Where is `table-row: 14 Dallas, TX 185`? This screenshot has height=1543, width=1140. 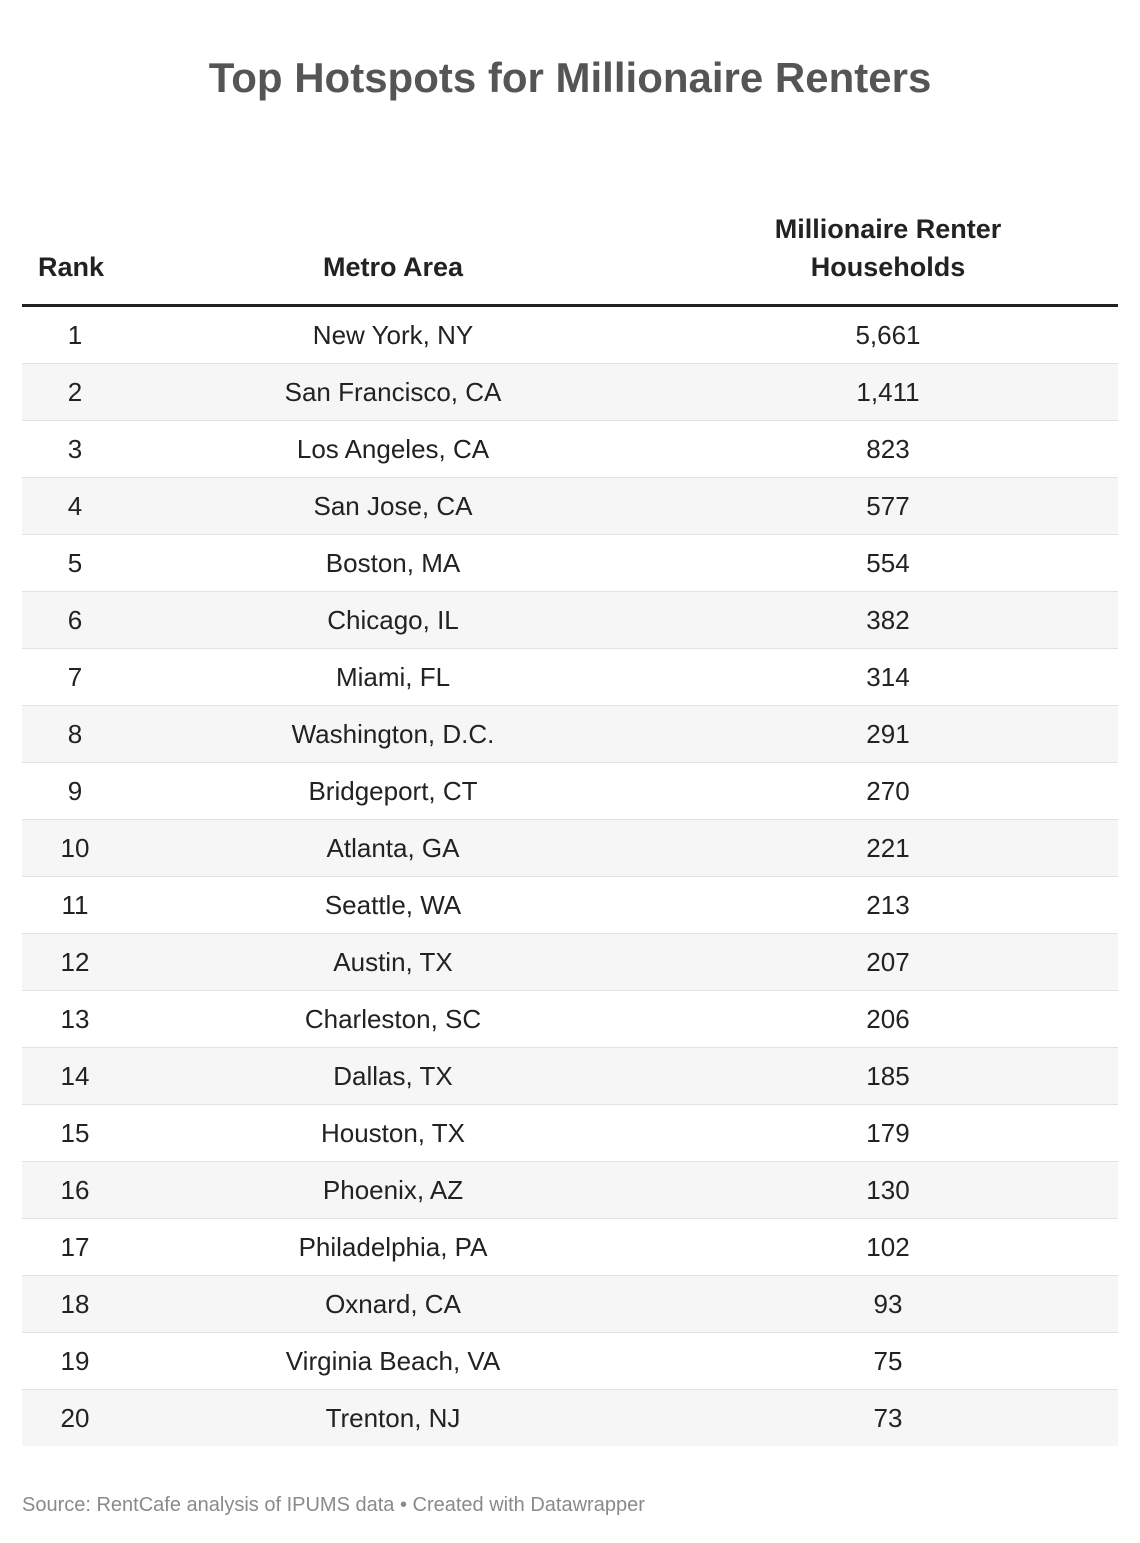 table-row: 14 Dallas, TX 185 is located at coordinates (570, 1076).